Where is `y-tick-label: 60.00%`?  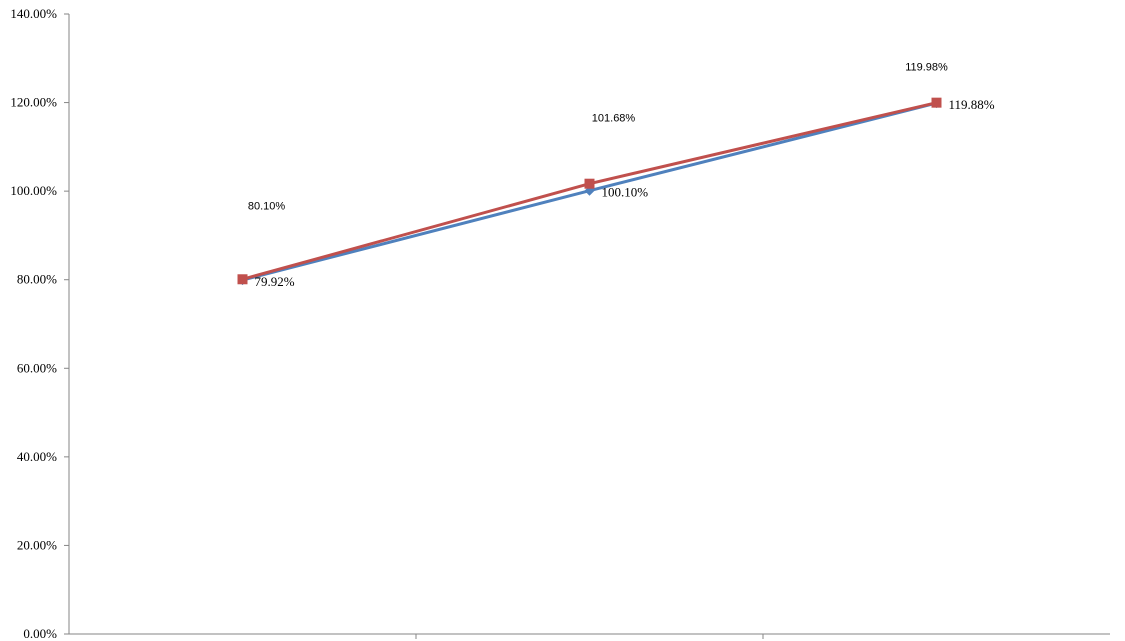
y-tick-label: 60.00% is located at coordinates (37, 367).